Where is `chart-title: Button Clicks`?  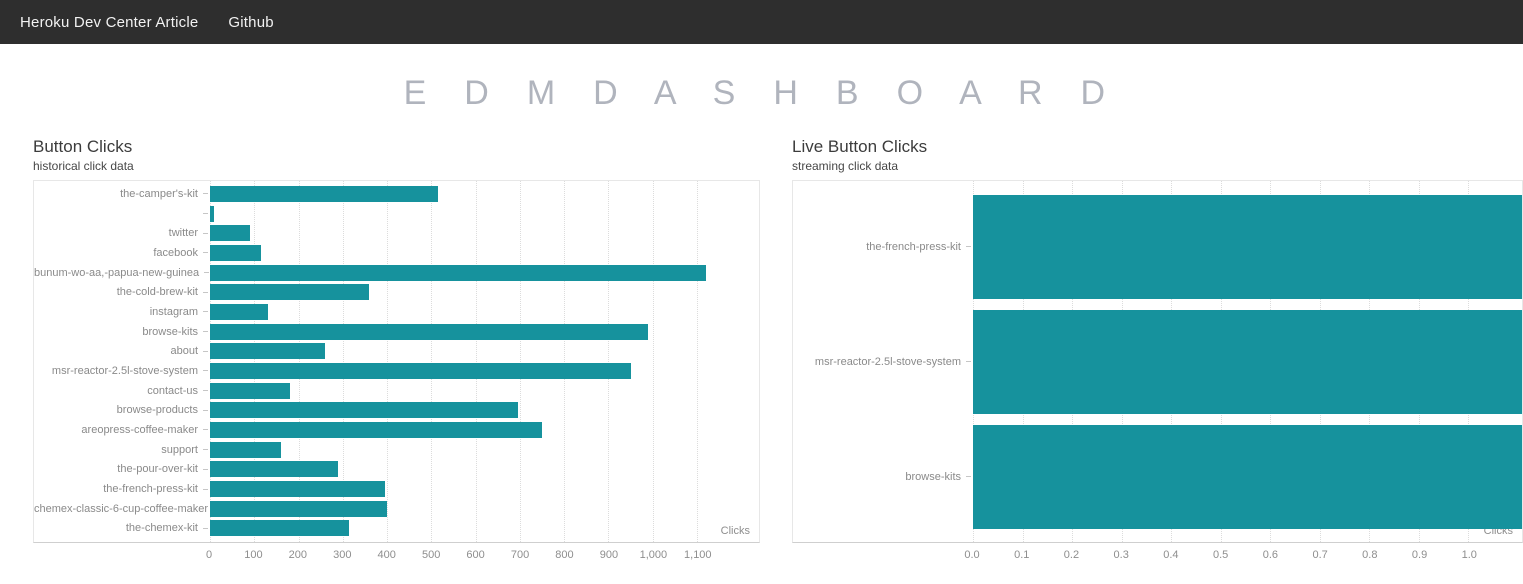
chart-title: Button Clicks is located at coordinates (83, 146).